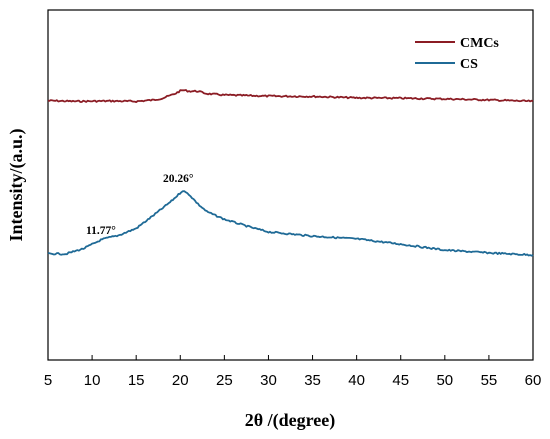  Describe the element at coordinates (469, 64) in the screenshot. I see `legend-label-cs: CS` at that location.